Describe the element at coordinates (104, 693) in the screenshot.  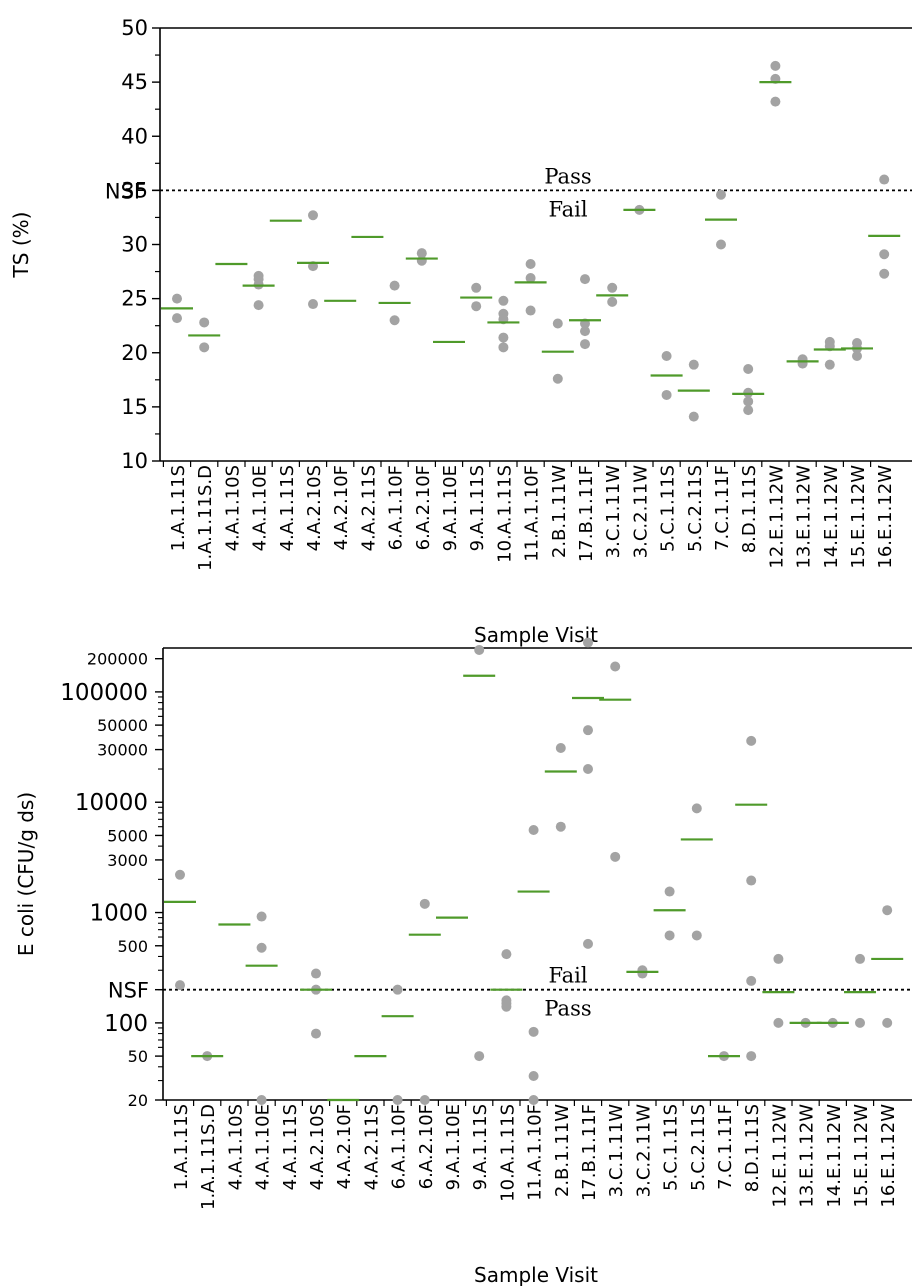
I see `y-tick-label: 100000` at that location.